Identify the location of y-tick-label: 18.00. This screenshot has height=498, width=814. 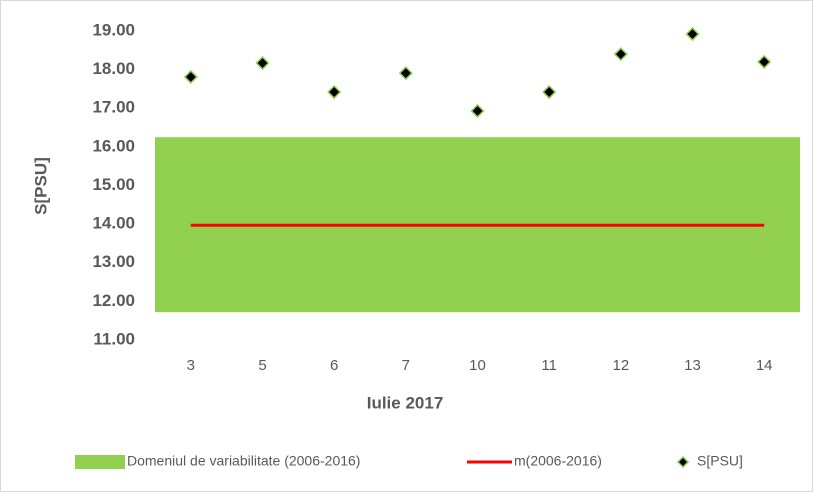
(113, 68).